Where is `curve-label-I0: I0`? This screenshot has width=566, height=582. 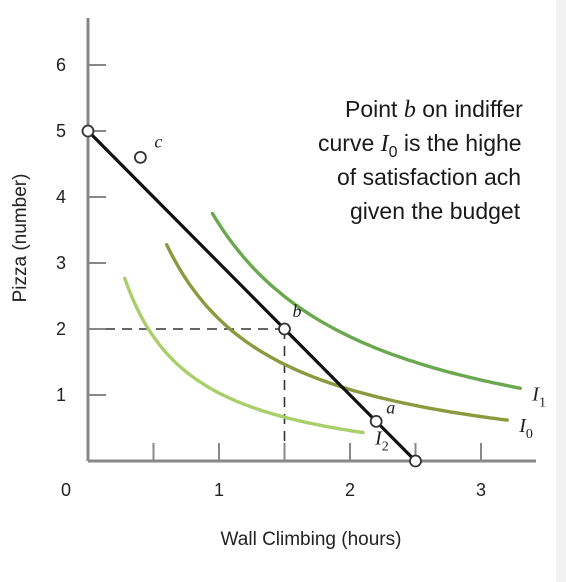 curve-label-I0: I0 is located at coordinates (525, 428).